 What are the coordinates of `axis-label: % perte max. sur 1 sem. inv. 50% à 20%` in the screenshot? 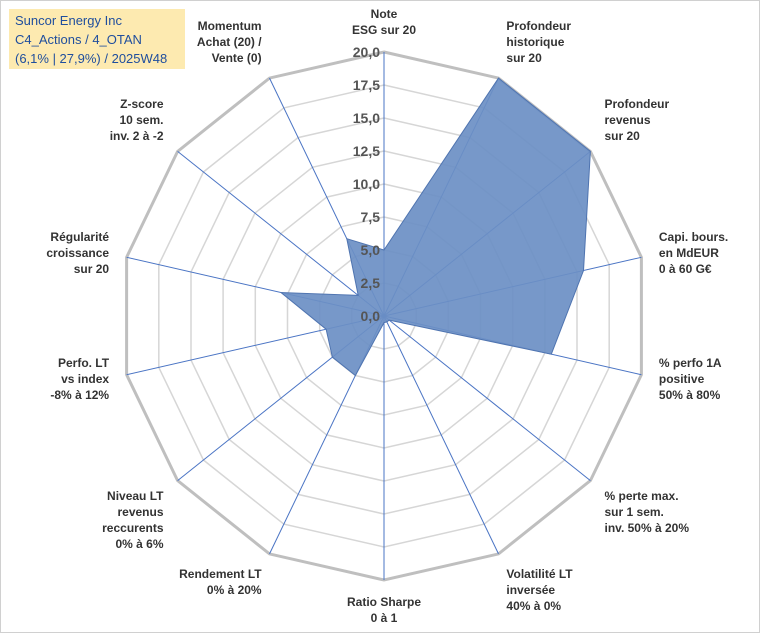 It's located at (647, 512).